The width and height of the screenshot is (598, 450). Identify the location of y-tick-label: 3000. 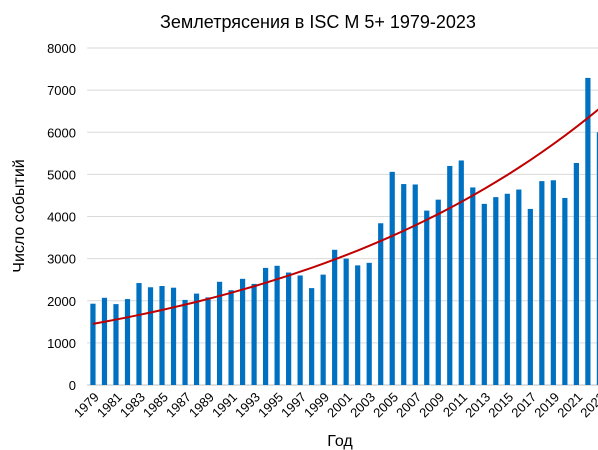
(61, 259).